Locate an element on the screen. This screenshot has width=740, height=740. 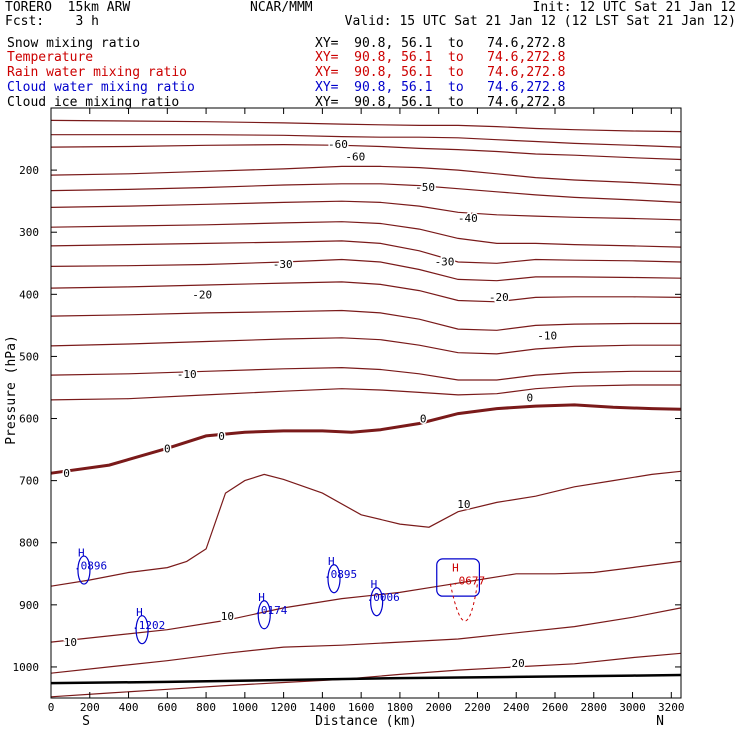
x-tick-label: 1400 is located at coordinates (322, 707).